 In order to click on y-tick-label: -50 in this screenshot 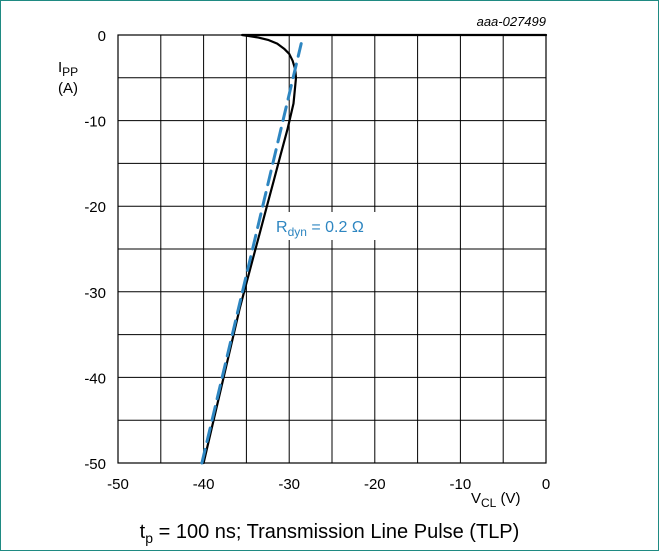, I will do `click(95, 464)`.